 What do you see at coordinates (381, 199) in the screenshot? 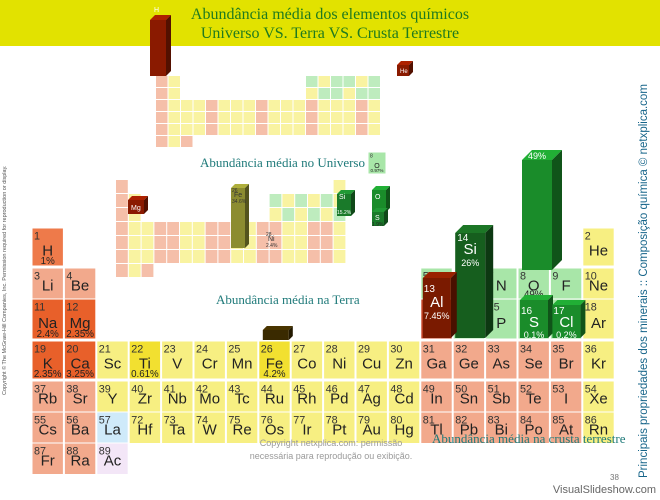
I see `earth-o-bar` at bounding box center [381, 199].